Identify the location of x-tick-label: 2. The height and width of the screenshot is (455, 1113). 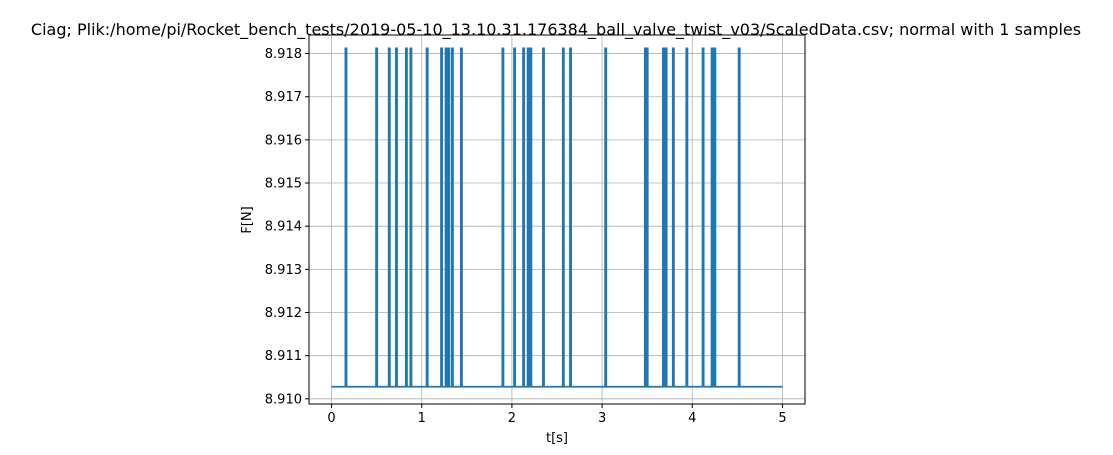
(512, 418).